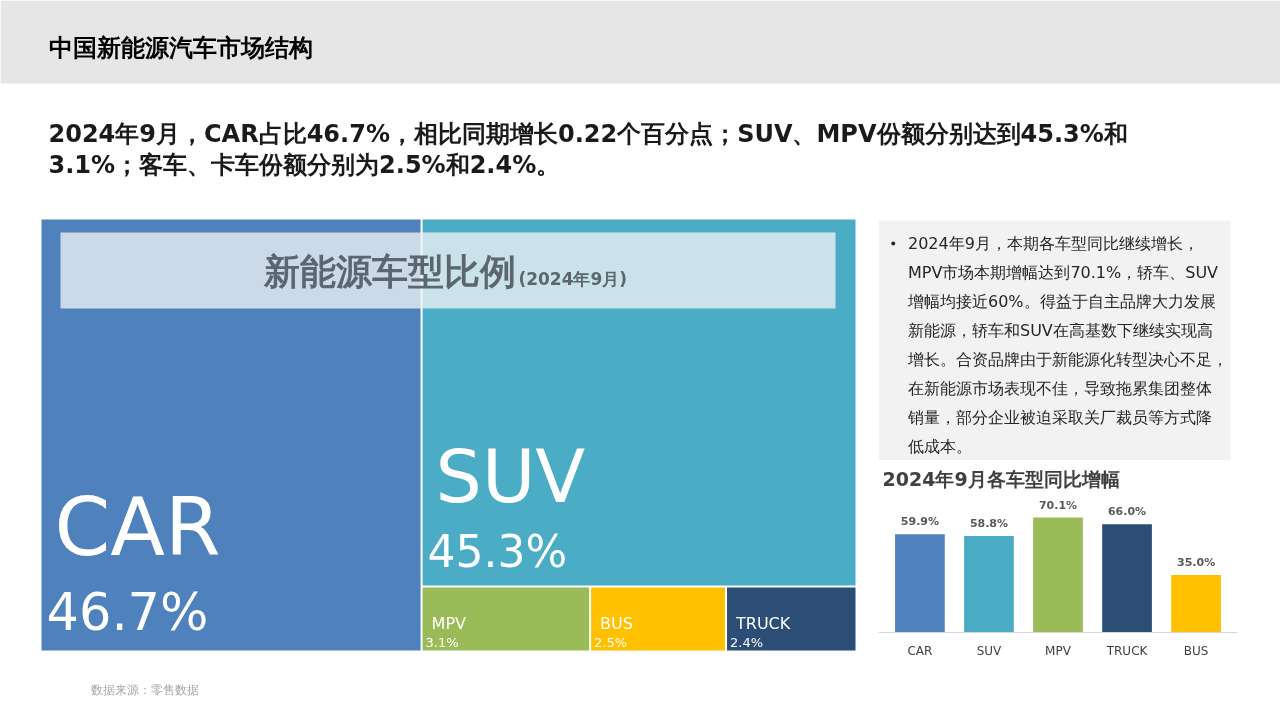 This screenshot has height=720, width=1280. Describe the element at coordinates (763, 623) in the screenshot. I see `category-label: TRUCK` at that location.